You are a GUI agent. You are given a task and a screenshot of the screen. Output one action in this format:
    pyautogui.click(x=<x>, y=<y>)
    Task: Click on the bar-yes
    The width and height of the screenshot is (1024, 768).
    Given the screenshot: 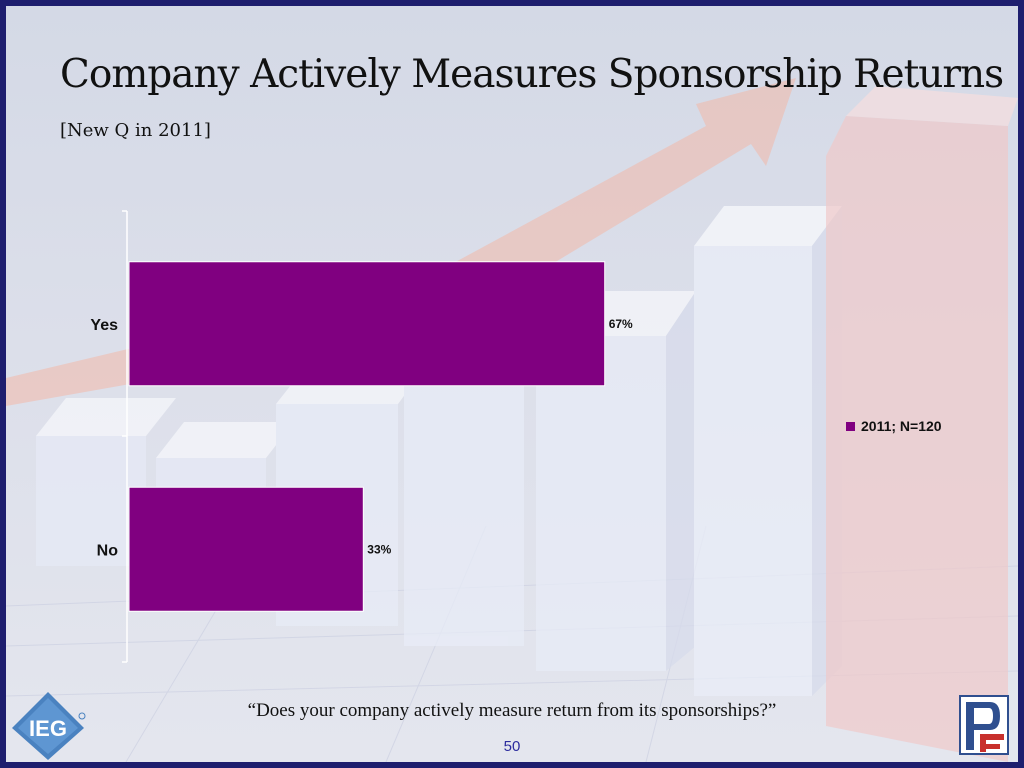 What is the action you would take?
    pyautogui.click(x=367, y=324)
    